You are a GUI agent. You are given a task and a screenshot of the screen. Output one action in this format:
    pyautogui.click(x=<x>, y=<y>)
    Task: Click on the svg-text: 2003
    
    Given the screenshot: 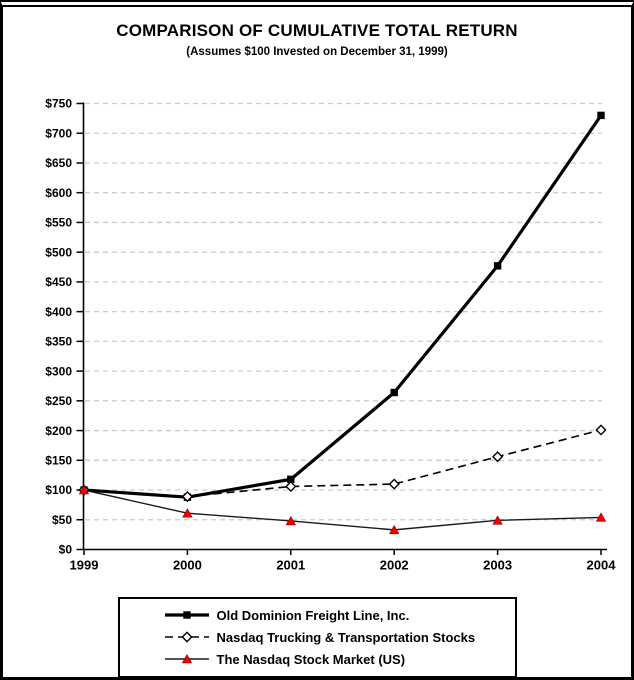 What is the action you would take?
    pyautogui.click(x=497, y=565)
    